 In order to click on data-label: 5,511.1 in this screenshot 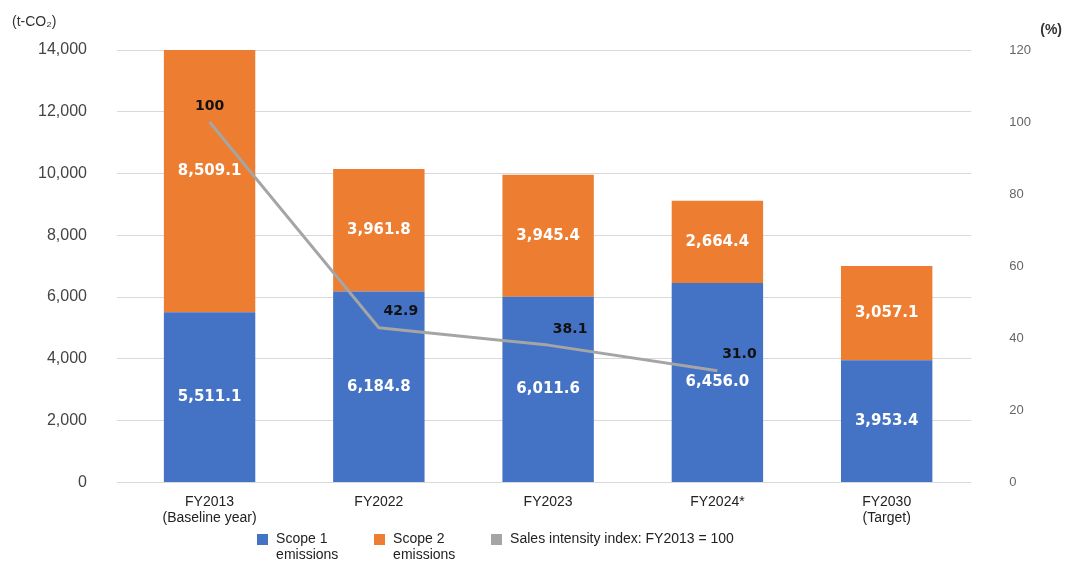, I will do `click(209, 395)`.